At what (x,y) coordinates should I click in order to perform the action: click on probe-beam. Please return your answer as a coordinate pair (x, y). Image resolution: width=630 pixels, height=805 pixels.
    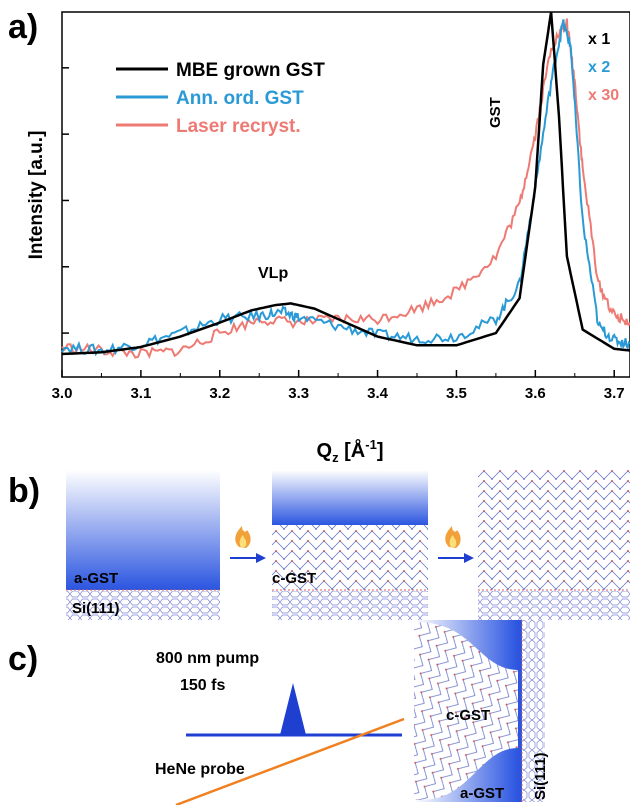
    Looking at the image, I should click on (290, 761).